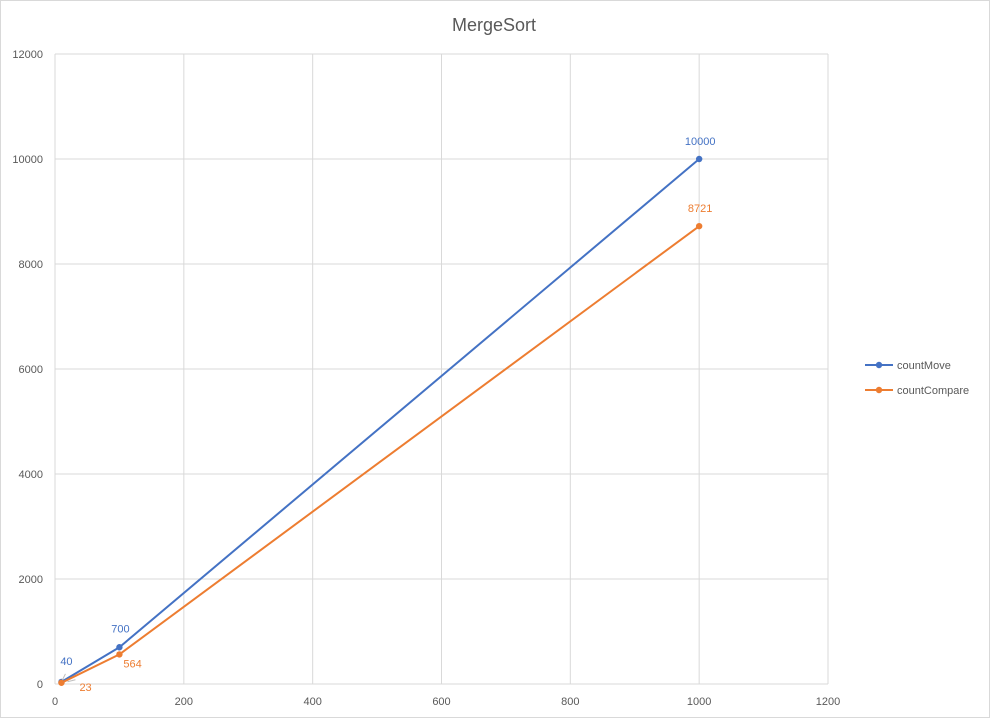 This screenshot has height=722, width=990. Describe the element at coordinates (132, 664) in the screenshot. I see `data-label-countCompare: 564` at that location.